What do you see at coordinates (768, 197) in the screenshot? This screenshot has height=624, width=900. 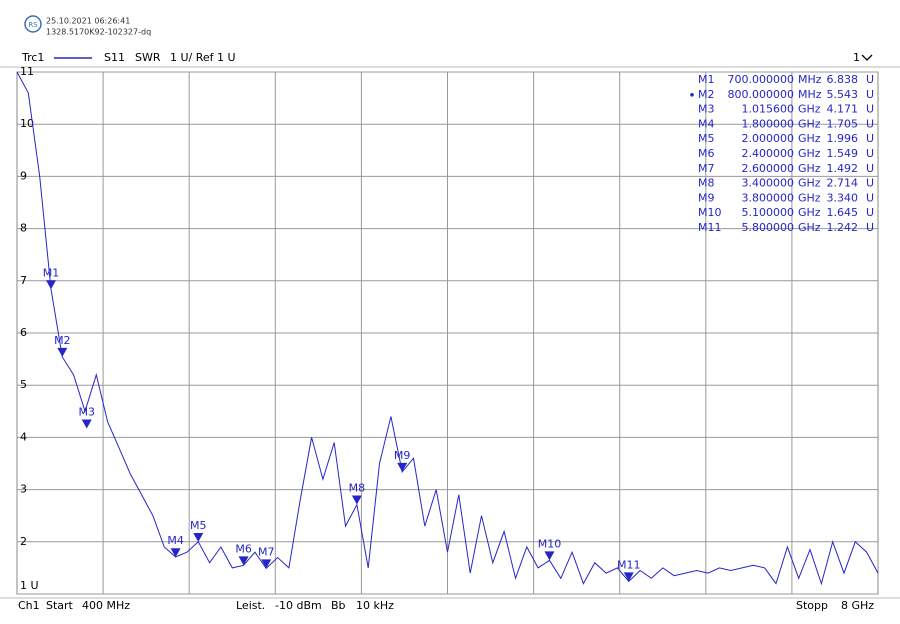 I see `marker-table-stimulus: 3.800000` at bounding box center [768, 197].